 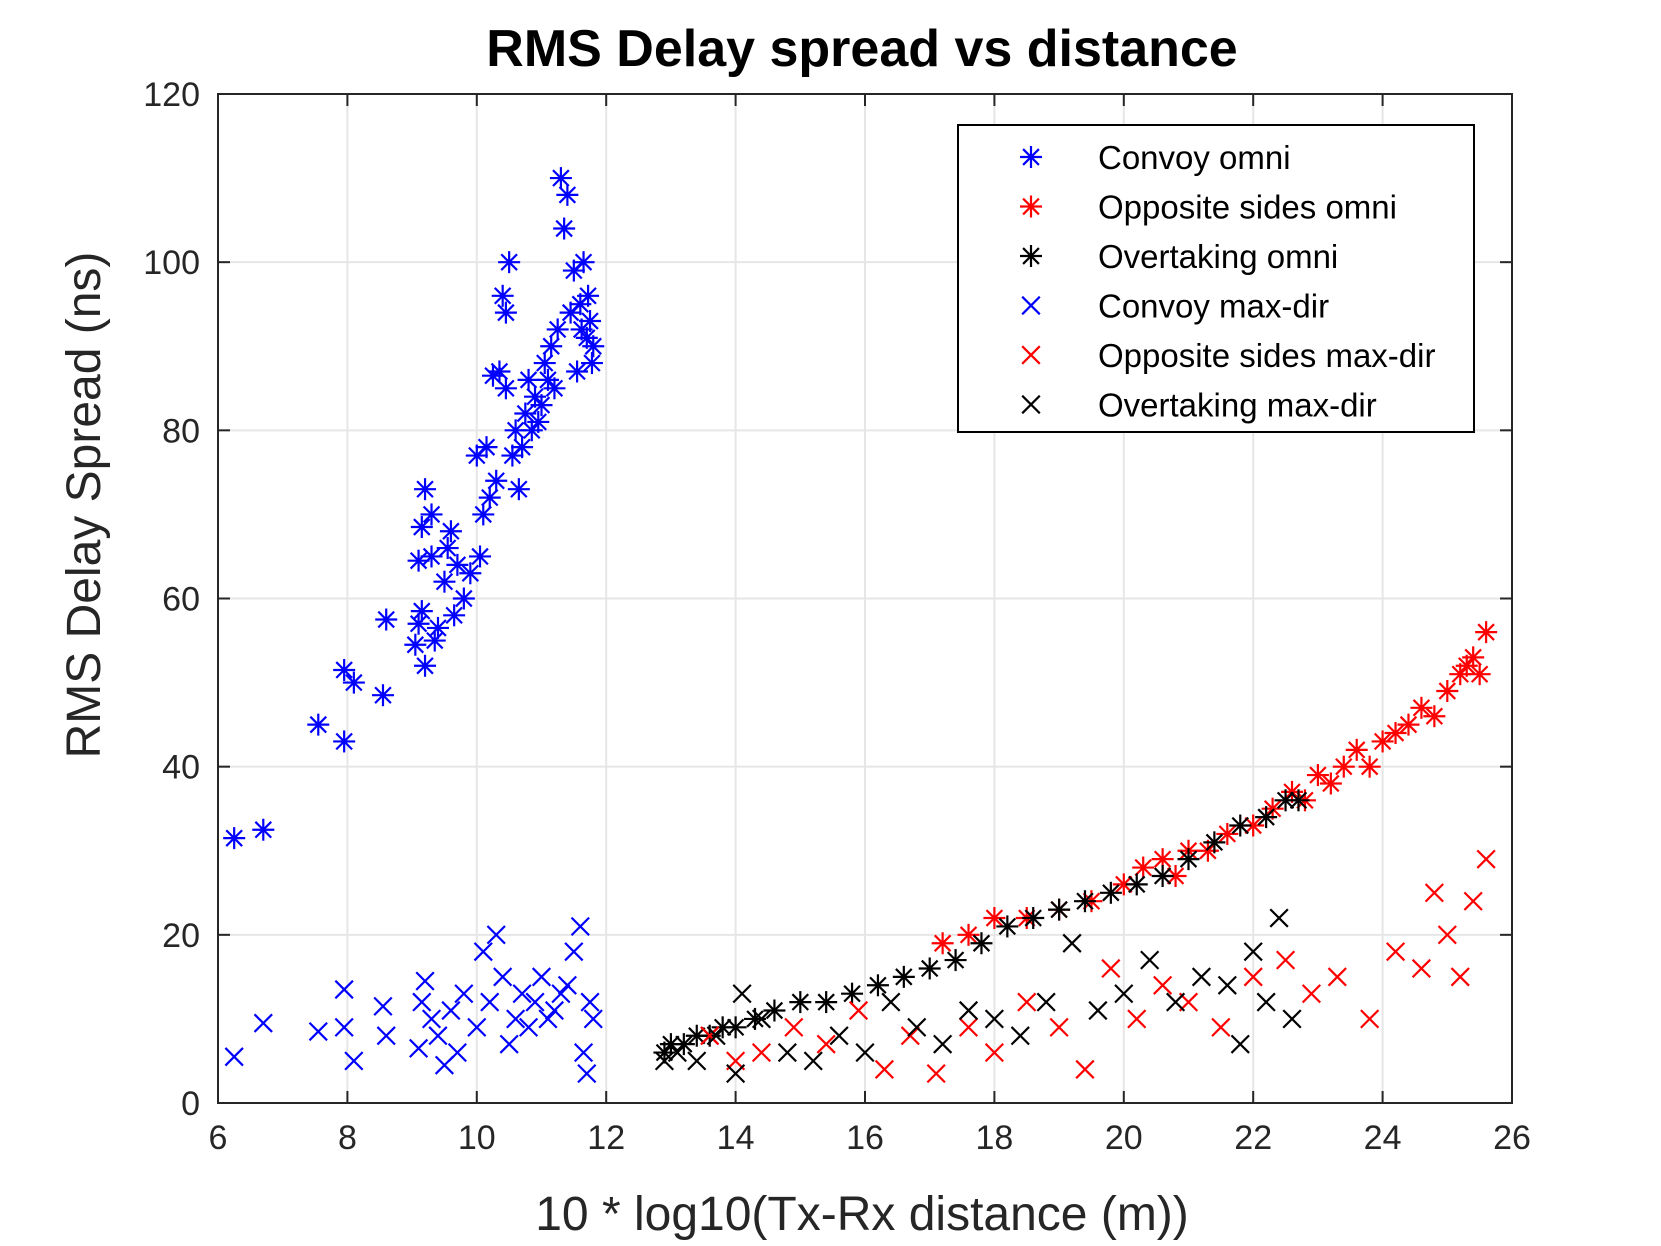 What do you see at coordinates (1237, 405) in the screenshot?
I see `legend-entry: Overtaking max-dir` at bounding box center [1237, 405].